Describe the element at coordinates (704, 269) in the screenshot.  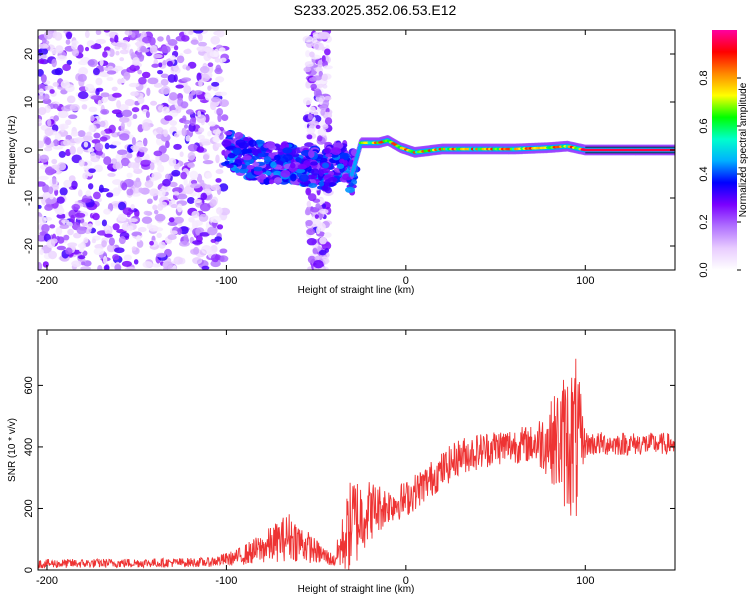
I see `colorbar-tick-label: 0.0` at that location.